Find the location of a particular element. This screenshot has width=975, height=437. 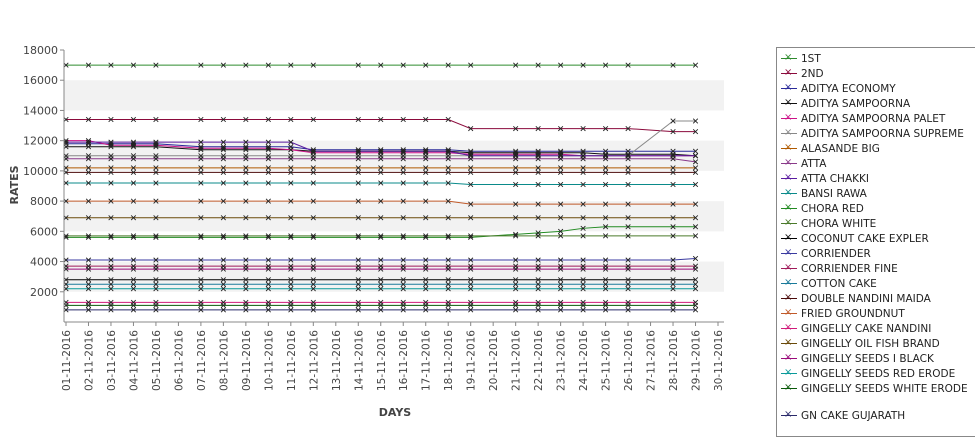

legend-label: ADITYA ECONOMY is located at coordinates (848, 89).